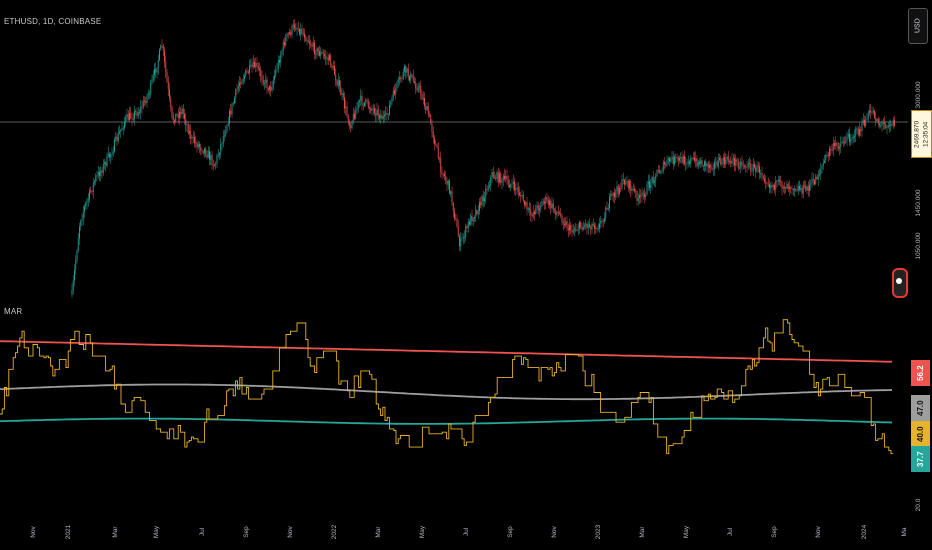  What do you see at coordinates (290, 531) in the screenshot?
I see `time-tick-label: Nov` at bounding box center [290, 531].